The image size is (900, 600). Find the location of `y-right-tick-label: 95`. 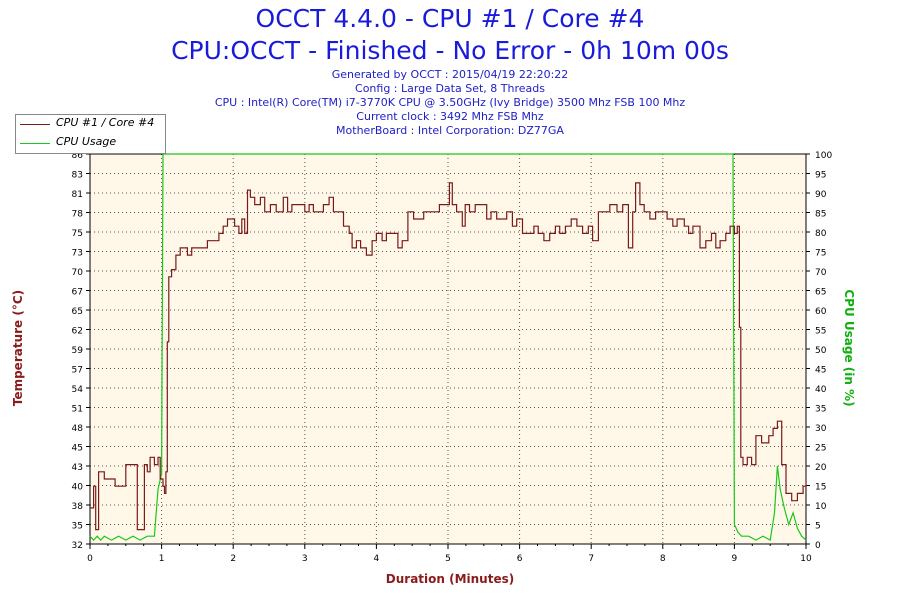

y-right-tick-label: 95 is located at coordinates (820, 176).